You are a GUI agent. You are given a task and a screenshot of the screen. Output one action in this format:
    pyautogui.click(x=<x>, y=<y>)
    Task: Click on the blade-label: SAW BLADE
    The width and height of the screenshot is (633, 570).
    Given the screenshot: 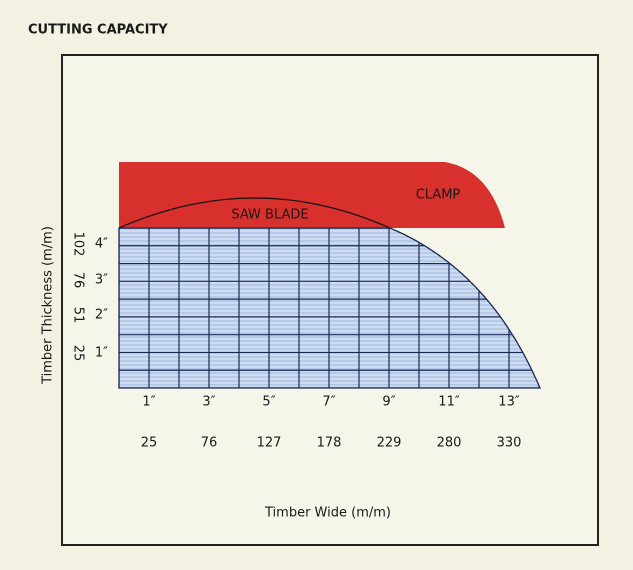 What is the action you would take?
    pyautogui.click(x=269, y=215)
    